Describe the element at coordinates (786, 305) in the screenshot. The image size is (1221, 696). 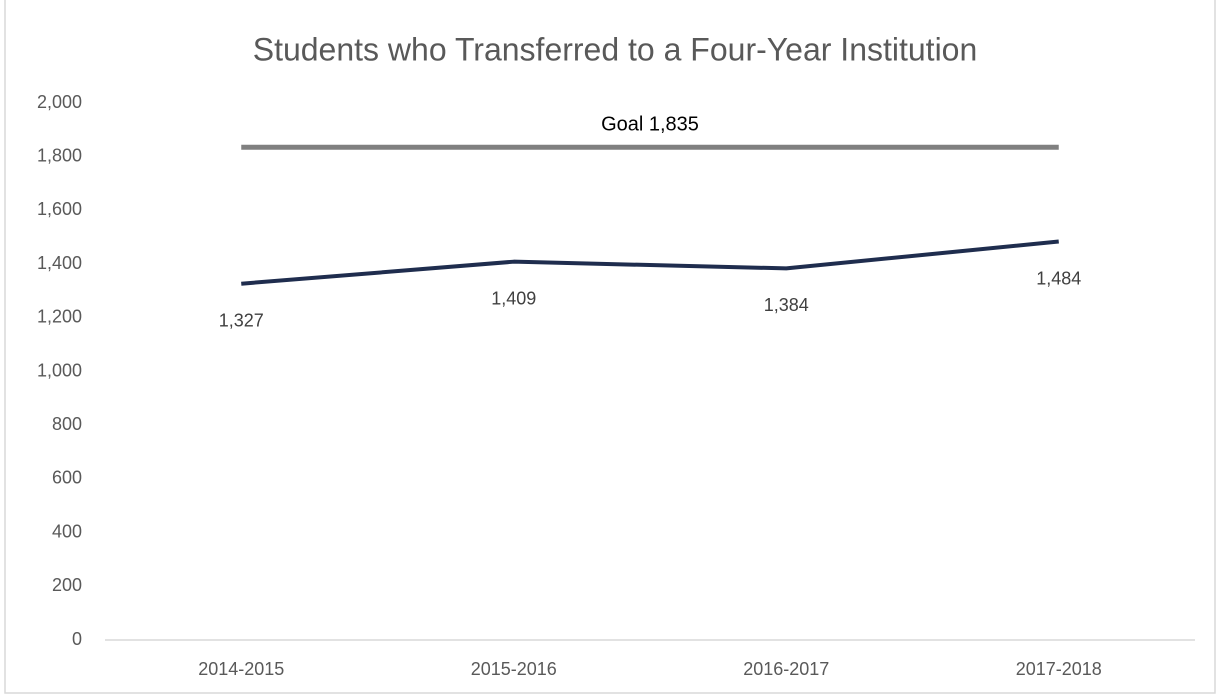
I see `data-label: 1,384` at that location.